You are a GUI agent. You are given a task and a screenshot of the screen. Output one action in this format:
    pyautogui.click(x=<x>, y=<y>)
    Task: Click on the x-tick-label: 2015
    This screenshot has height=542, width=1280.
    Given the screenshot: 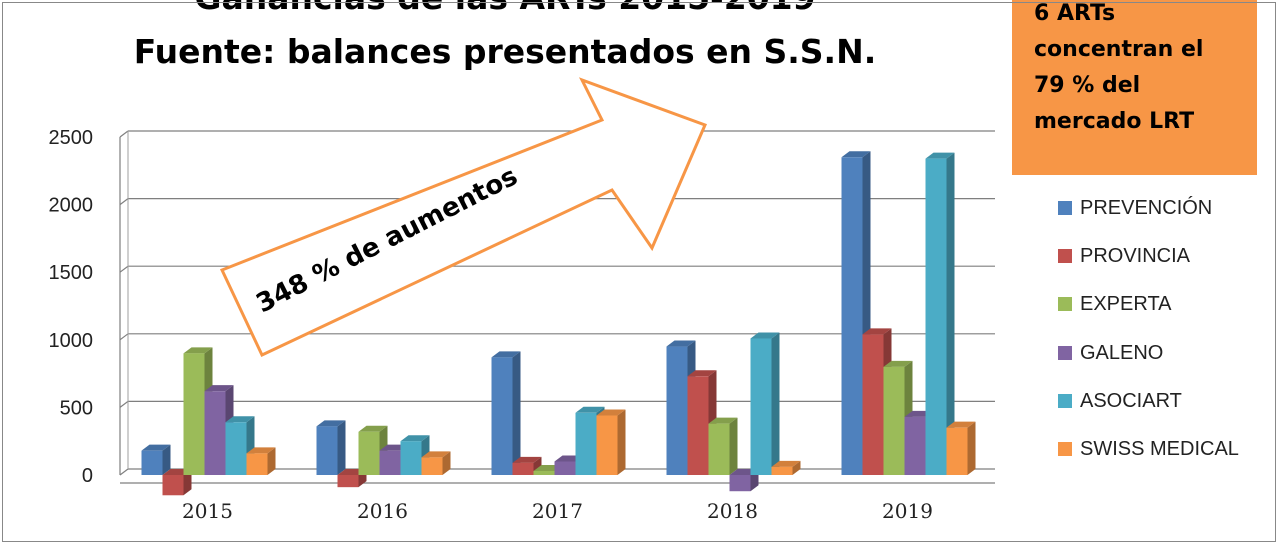 What is the action you would take?
    pyautogui.click(x=207, y=509)
    